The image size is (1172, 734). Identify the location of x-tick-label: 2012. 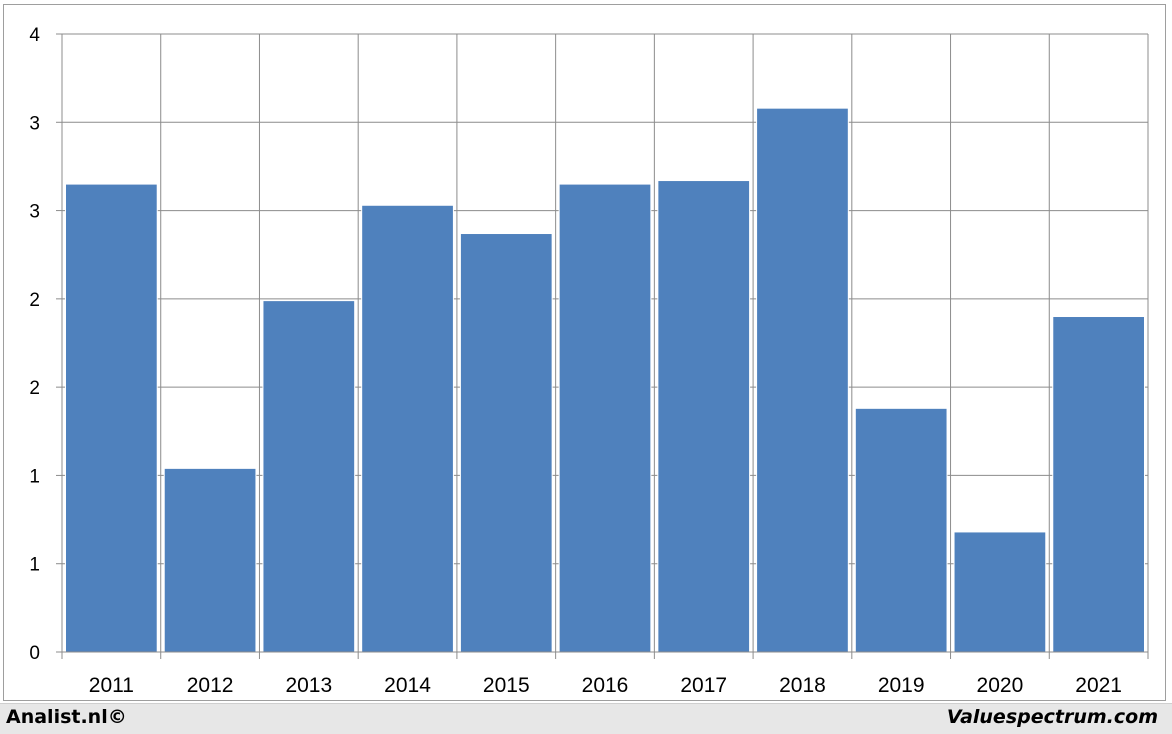
(210, 685).